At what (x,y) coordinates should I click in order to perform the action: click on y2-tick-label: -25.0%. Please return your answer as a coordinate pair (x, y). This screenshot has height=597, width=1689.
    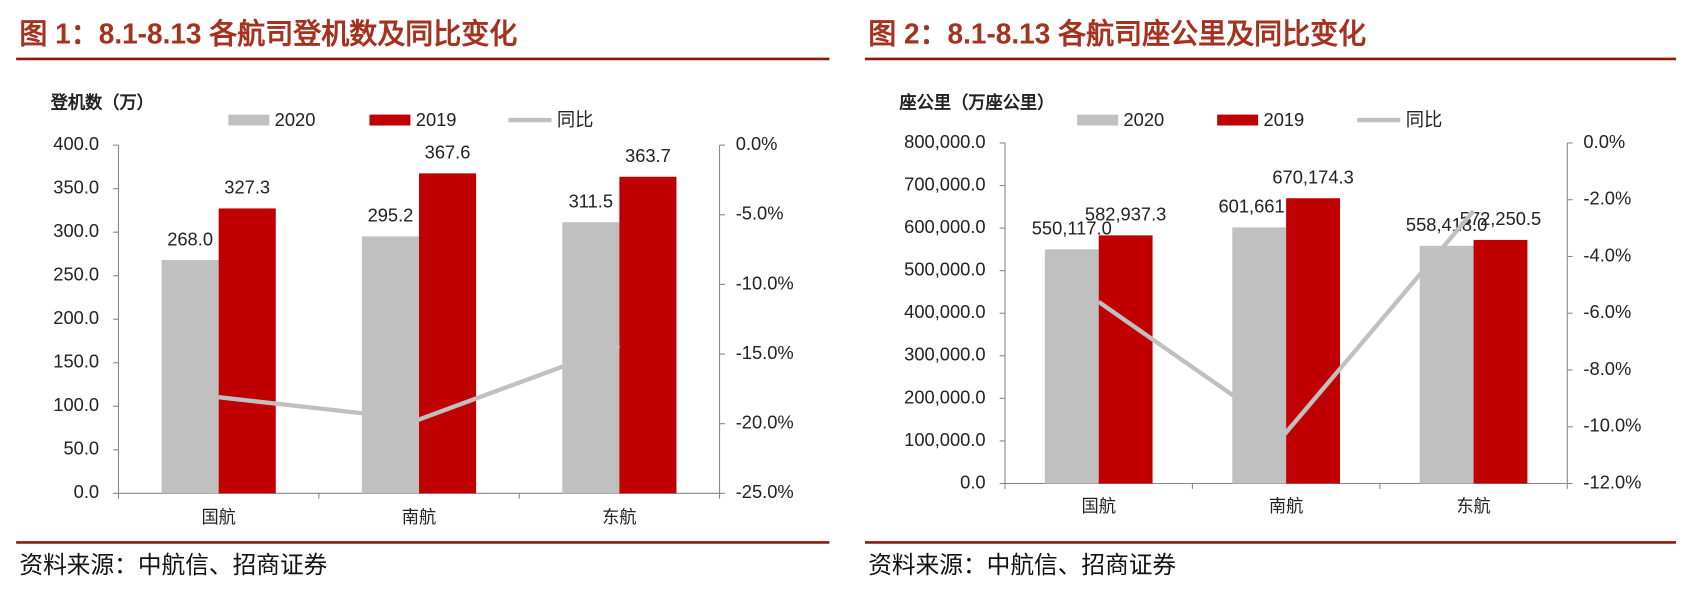
    Looking at the image, I should click on (765, 491).